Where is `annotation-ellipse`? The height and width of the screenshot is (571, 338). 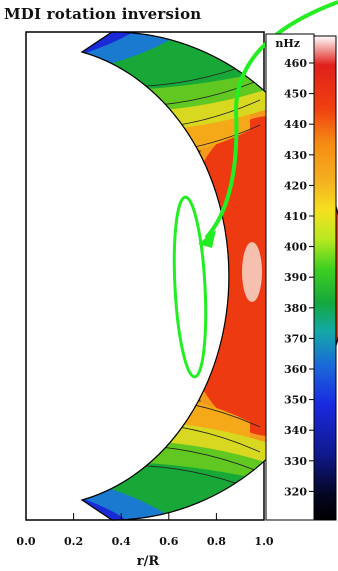
annotation-ellipse is located at coordinates (190, 287).